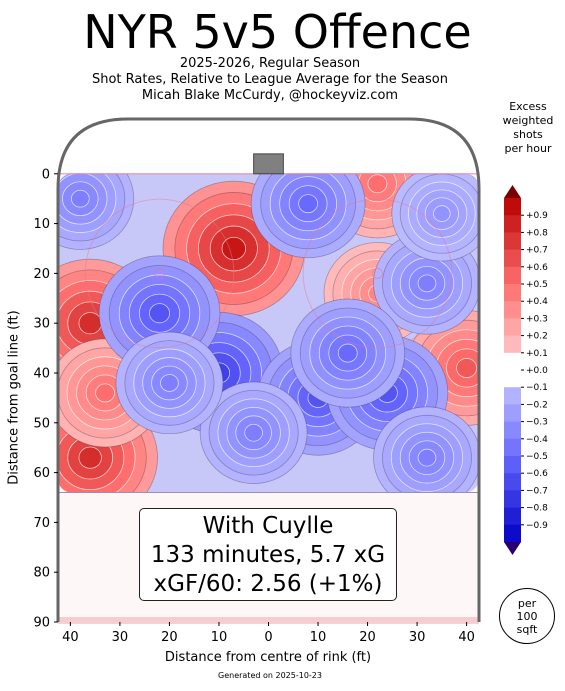 Image resolution: width=565 pixels, height=691 pixels. I want to click on unit-badge: per 100 sqft, so click(527, 616).